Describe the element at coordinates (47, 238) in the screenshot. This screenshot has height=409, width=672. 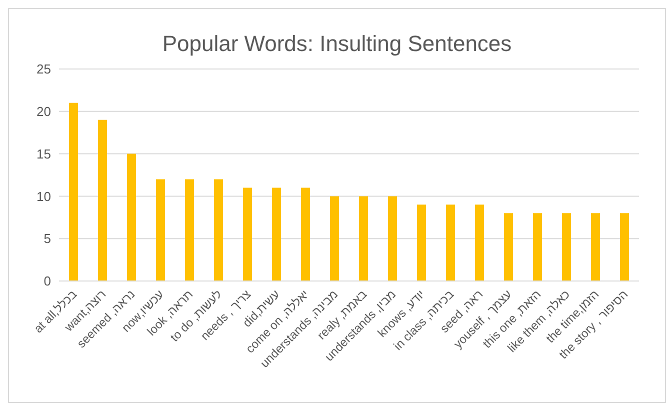
I see `y-tick-label: 5` at that location.